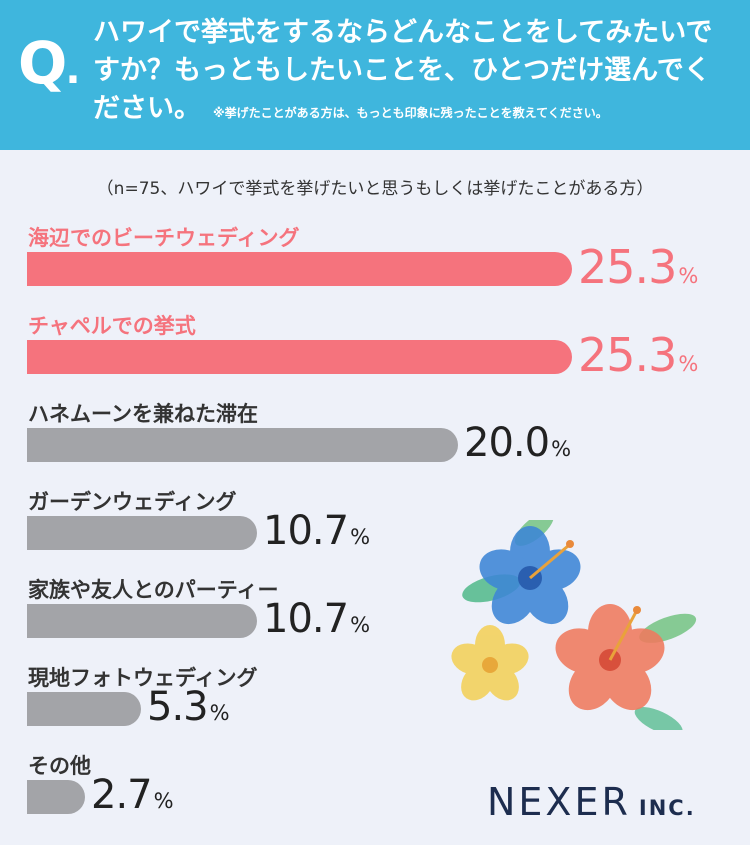 The image size is (750, 845). I want to click on value-label: 5.3%, so click(188, 707).